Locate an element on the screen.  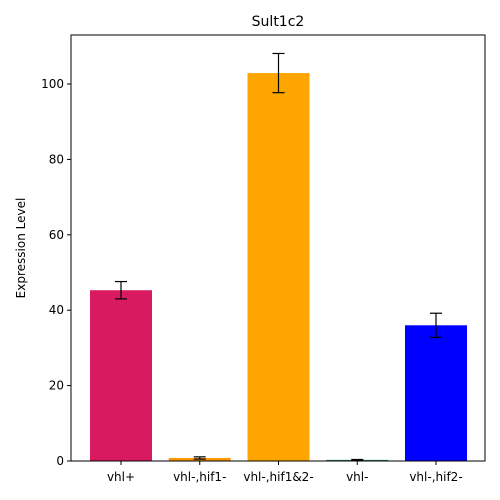
x-tick-label-0: vhl+ is located at coordinates (121, 477).